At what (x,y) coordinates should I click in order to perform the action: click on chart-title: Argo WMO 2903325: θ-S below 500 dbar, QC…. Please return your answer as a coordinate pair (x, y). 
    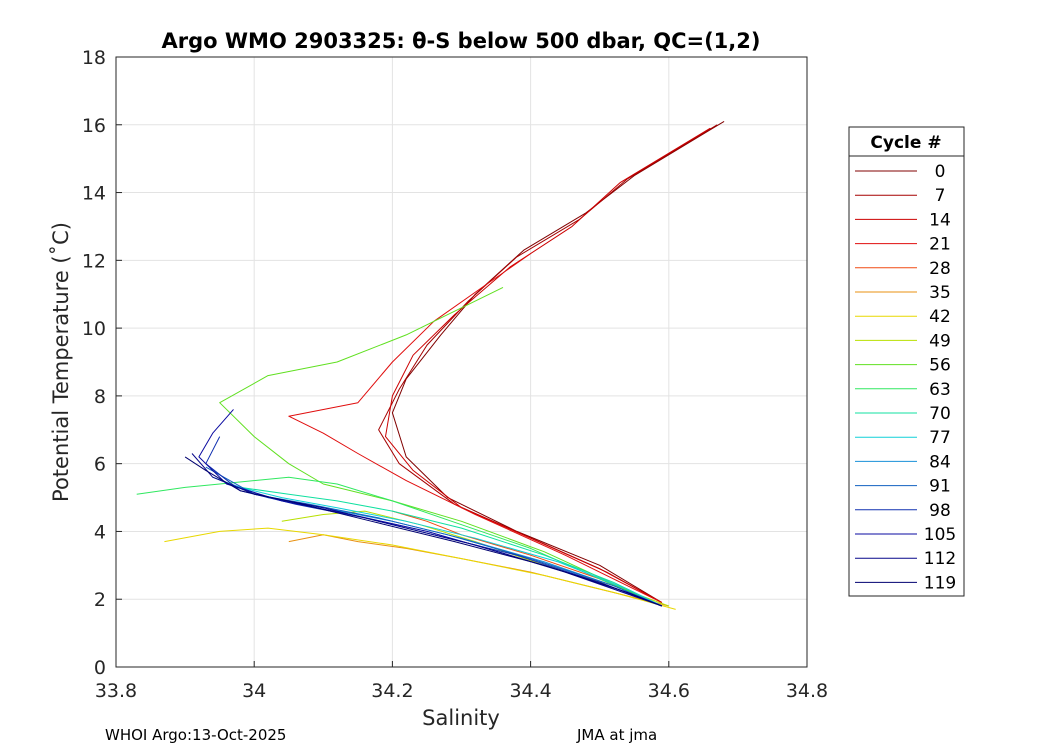
    Looking at the image, I should click on (461, 41).